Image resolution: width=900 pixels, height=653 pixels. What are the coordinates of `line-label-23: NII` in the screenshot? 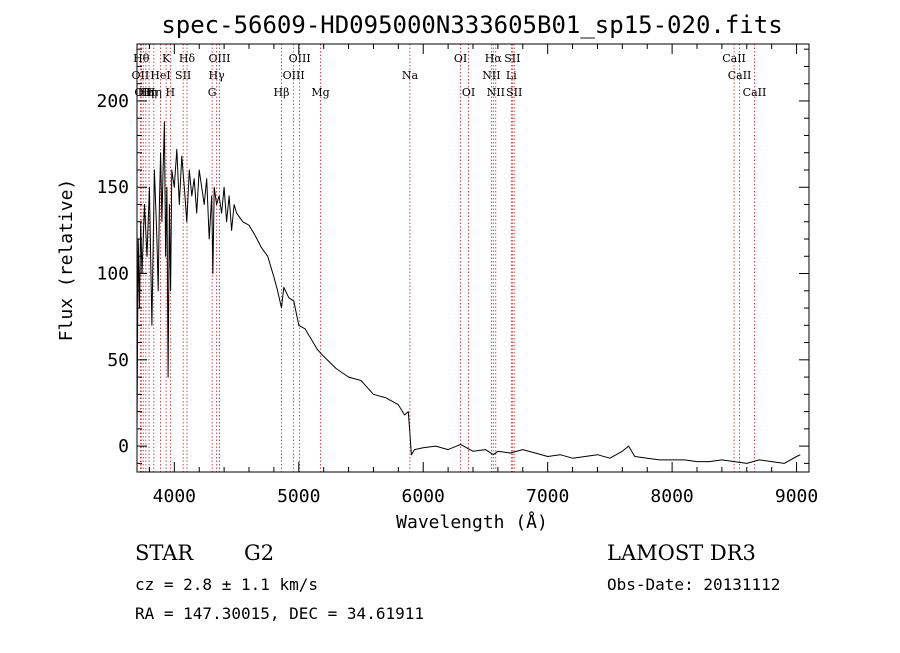 It's located at (496, 92).